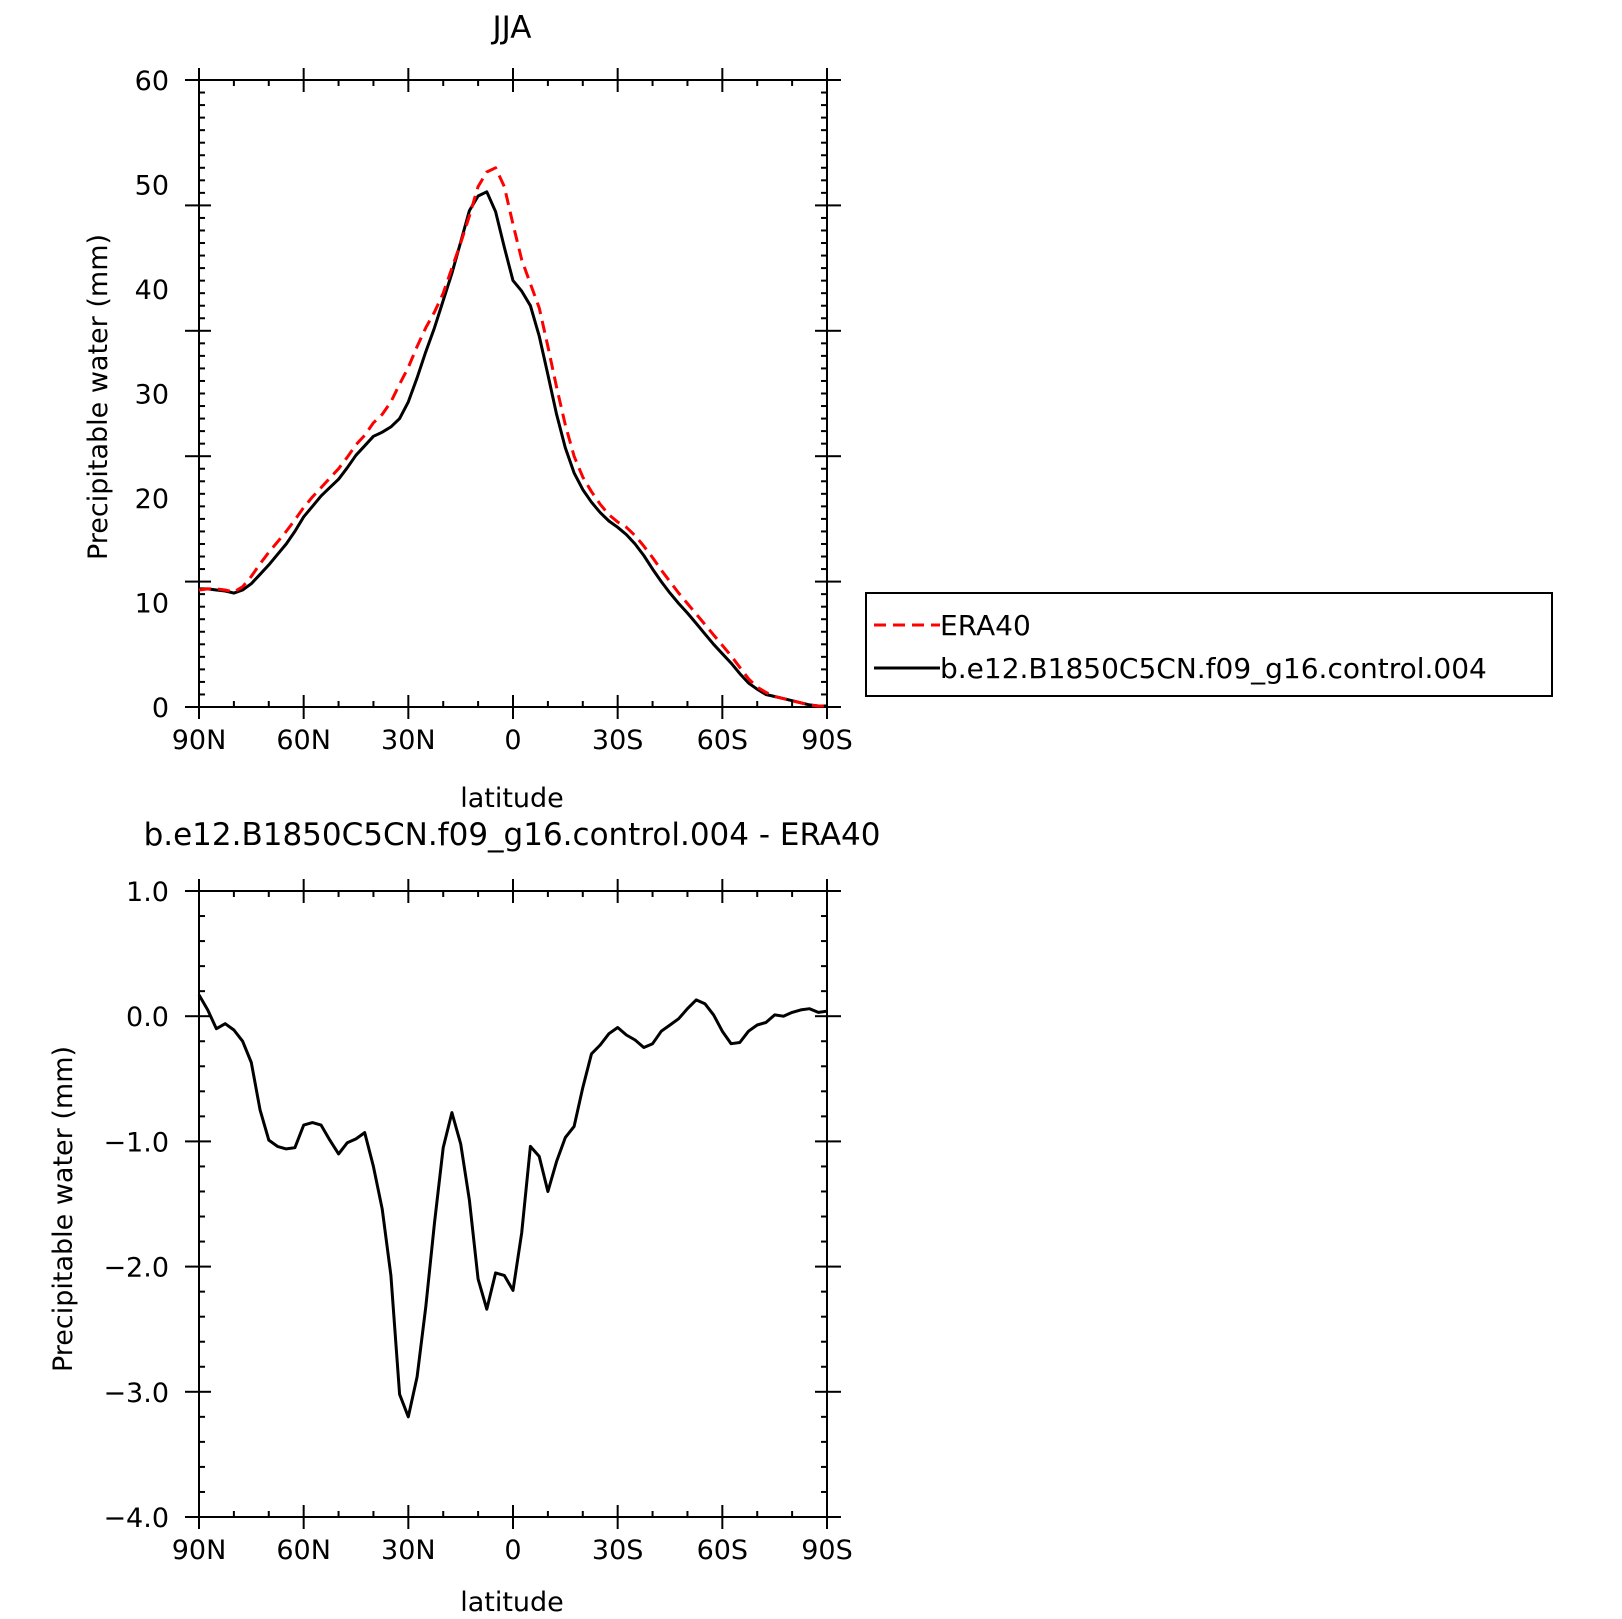  Describe the element at coordinates (160, 708) in the screenshot. I see `top-y-tick-label: 0` at that location.